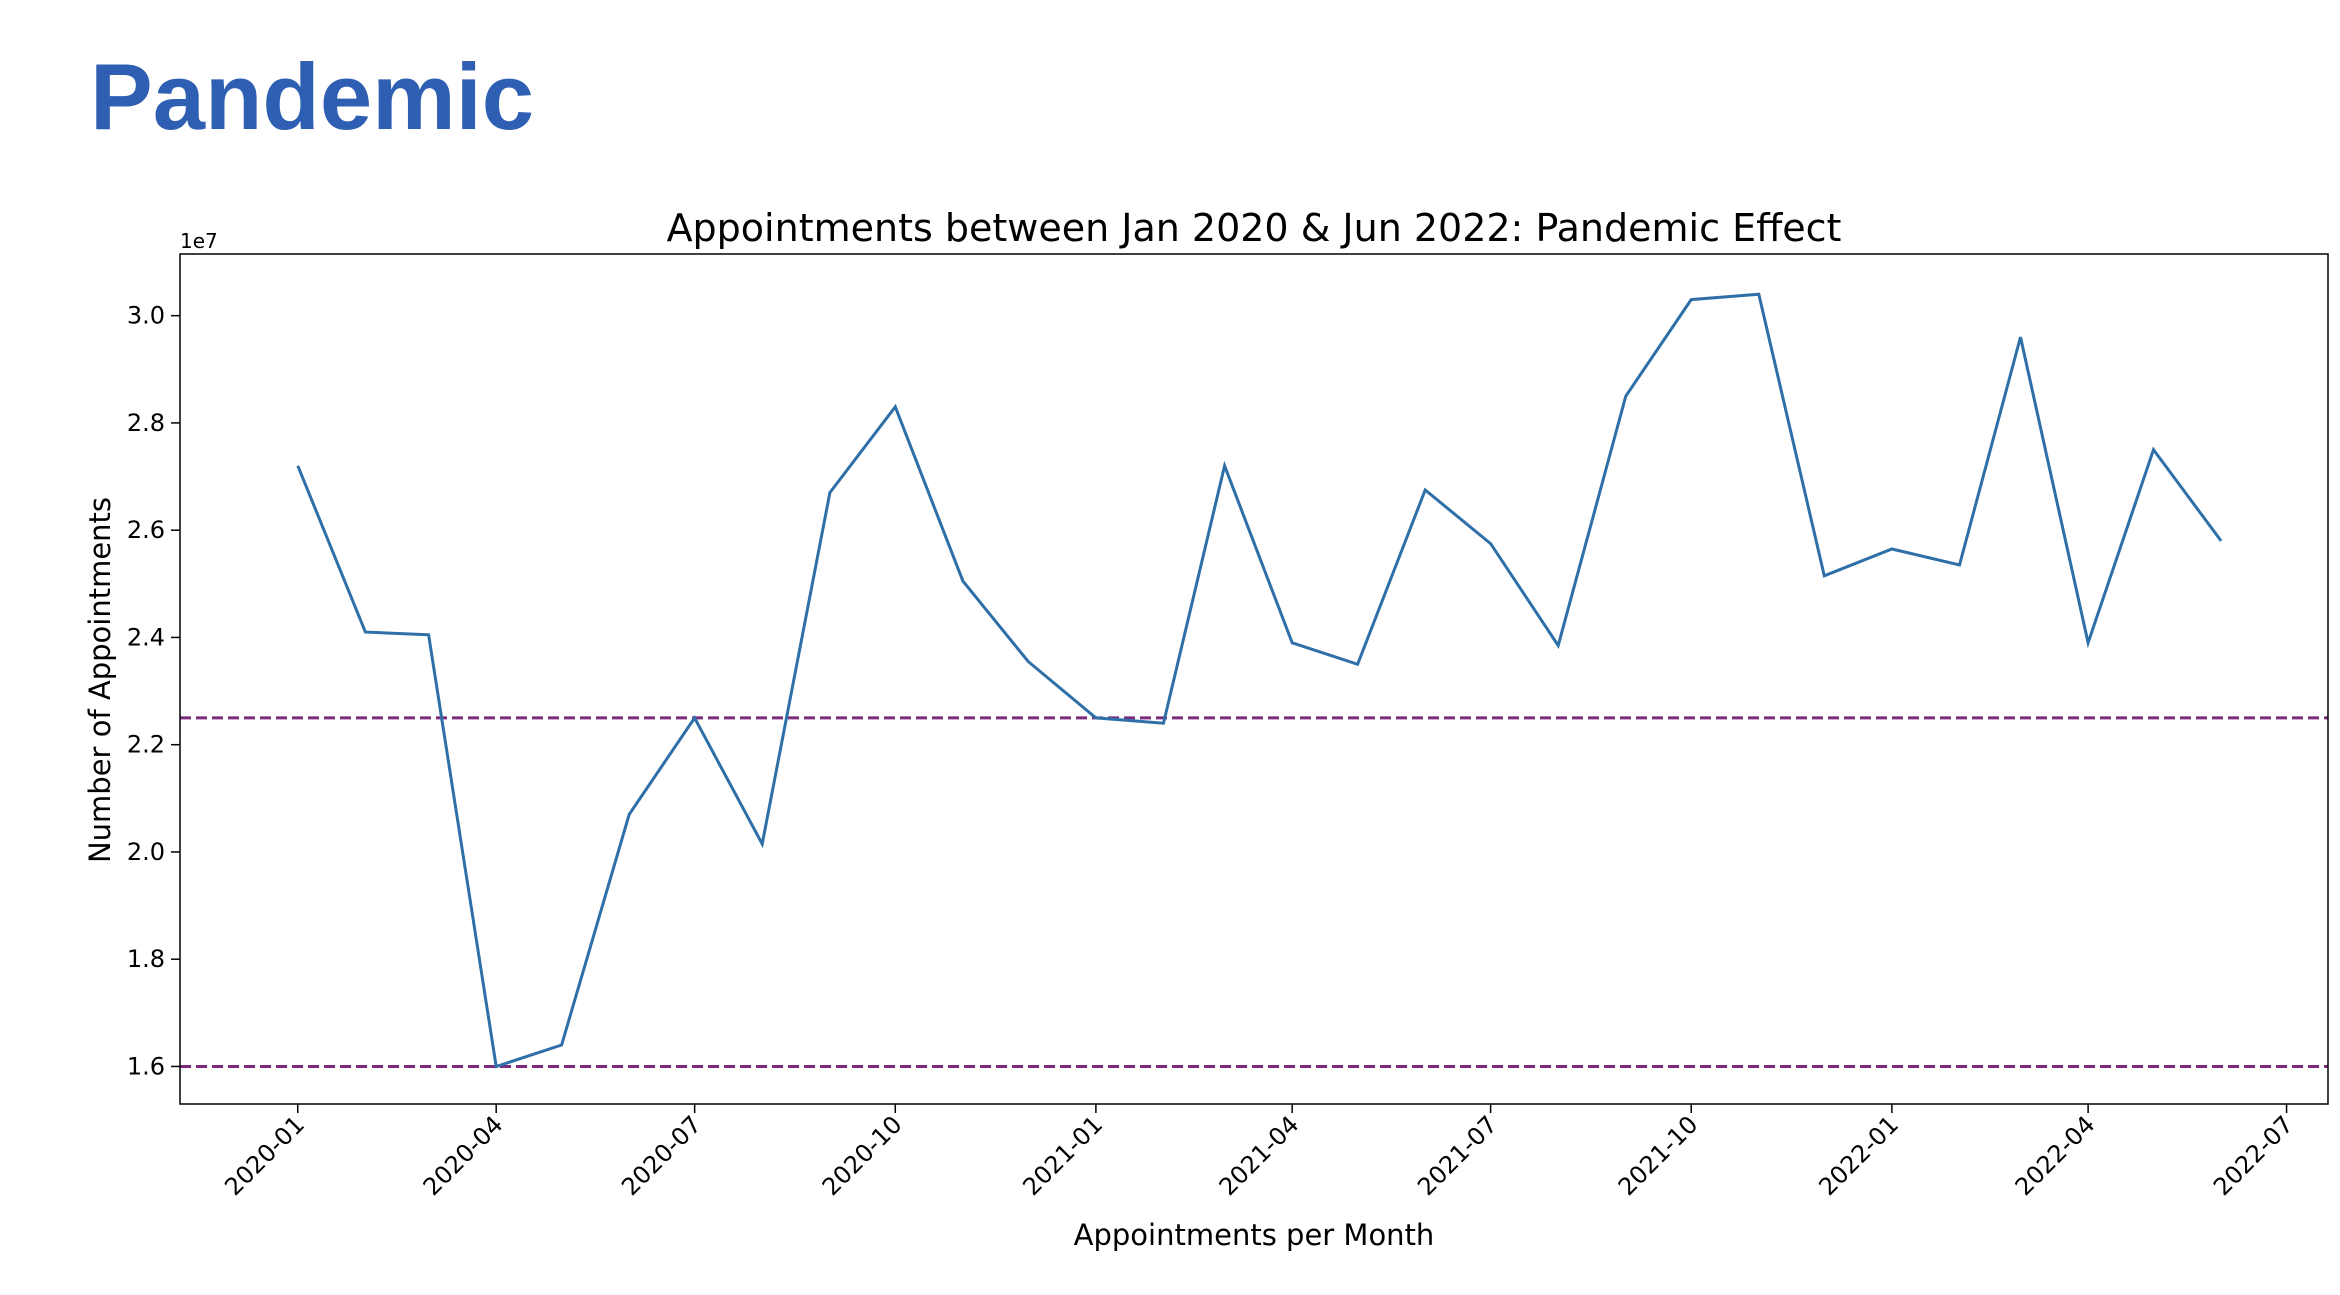  What do you see at coordinates (1457, 1155) in the screenshot?
I see `x-tick-label: 2021-07` at bounding box center [1457, 1155].